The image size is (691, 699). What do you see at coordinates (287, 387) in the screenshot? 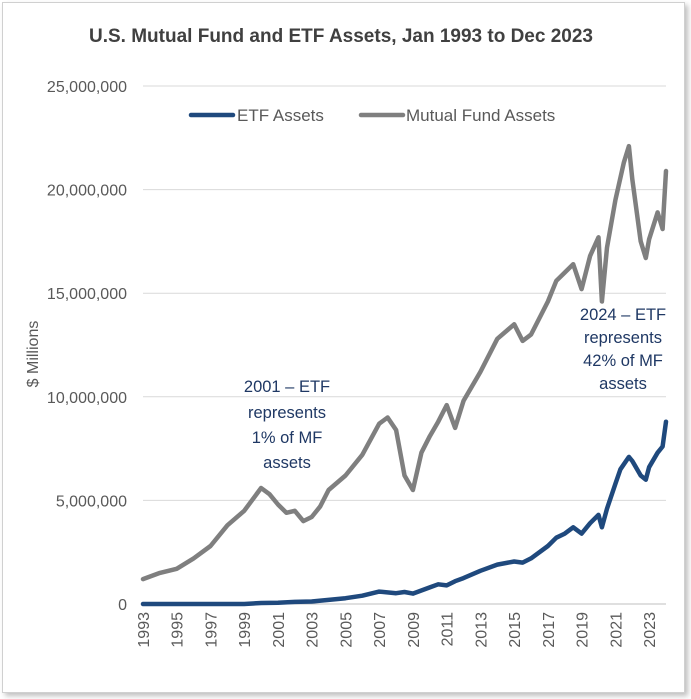
I see `annotation-2001-line-1: 2001 – ETF` at bounding box center [287, 387].